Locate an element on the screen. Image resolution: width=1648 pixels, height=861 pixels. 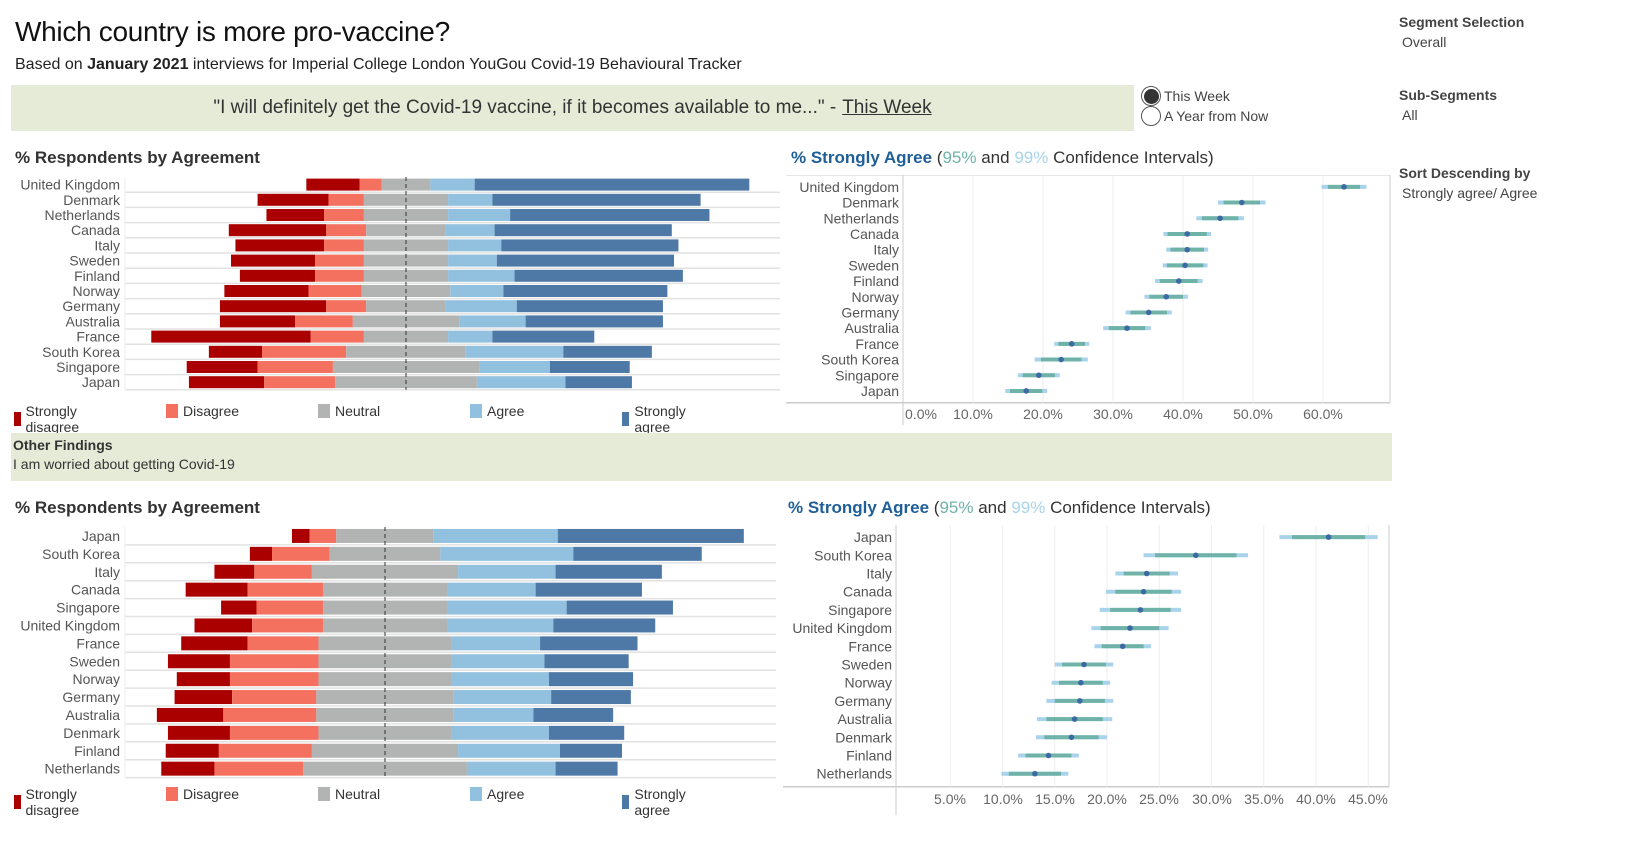
legend-item-agree: Agree is located at coordinates (497, 794).